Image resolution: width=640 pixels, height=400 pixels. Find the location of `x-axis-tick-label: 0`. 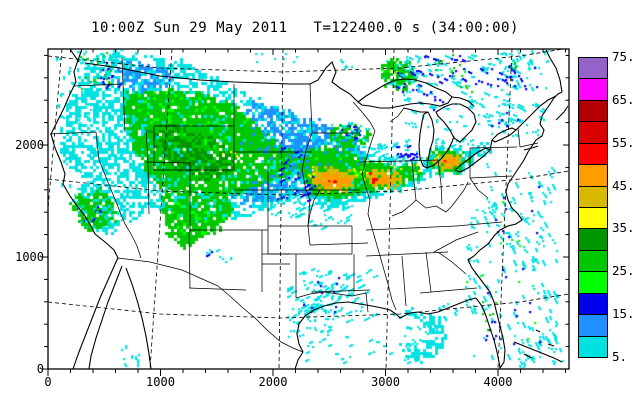

x-axis-tick-label: 0 is located at coordinates (48, 382).